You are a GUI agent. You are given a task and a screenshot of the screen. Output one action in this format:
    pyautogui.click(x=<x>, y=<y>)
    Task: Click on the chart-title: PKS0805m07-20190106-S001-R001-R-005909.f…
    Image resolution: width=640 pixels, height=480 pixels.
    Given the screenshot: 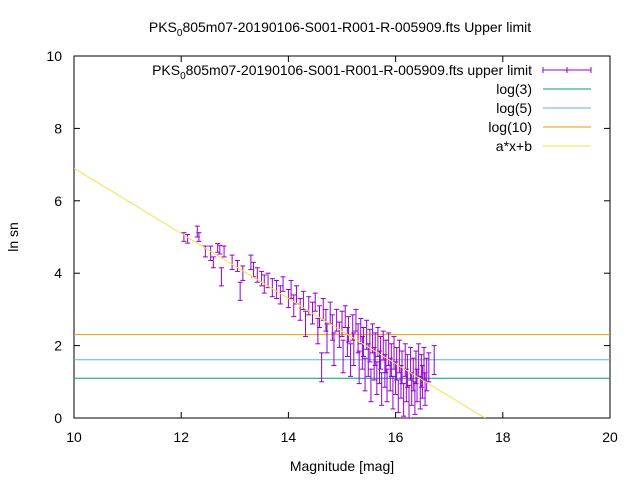 What is the action you would take?
    pyautogui.click(x=340, y=29)
    